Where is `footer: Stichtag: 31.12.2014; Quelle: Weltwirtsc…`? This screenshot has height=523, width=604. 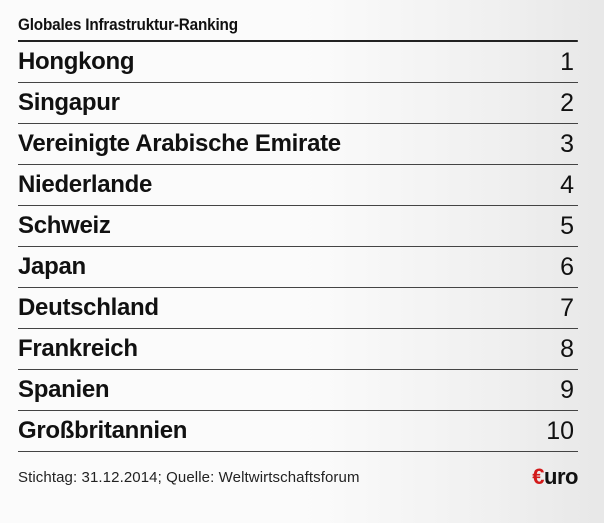 footer: Stichtag: 31.12.2014; Quelle: Weltwirtsc… is located at coordinates (298, 477).